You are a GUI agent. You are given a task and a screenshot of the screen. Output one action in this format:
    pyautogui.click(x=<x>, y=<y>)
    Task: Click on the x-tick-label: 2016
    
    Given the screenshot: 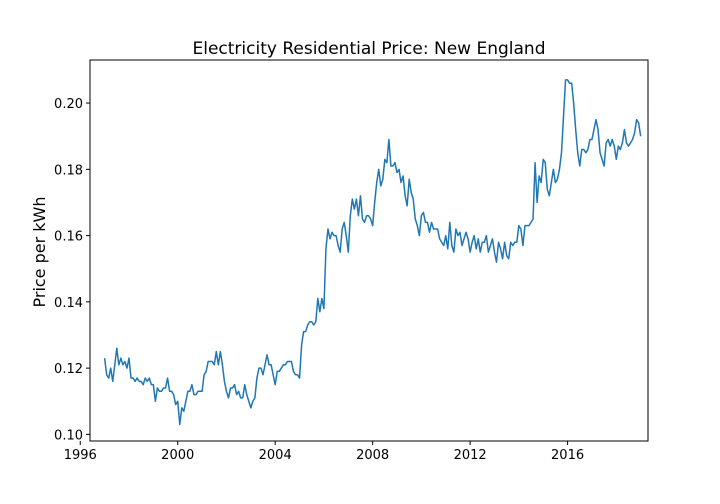 What is the action you would take?
    pyautogui.click(x=567, y=455)
    